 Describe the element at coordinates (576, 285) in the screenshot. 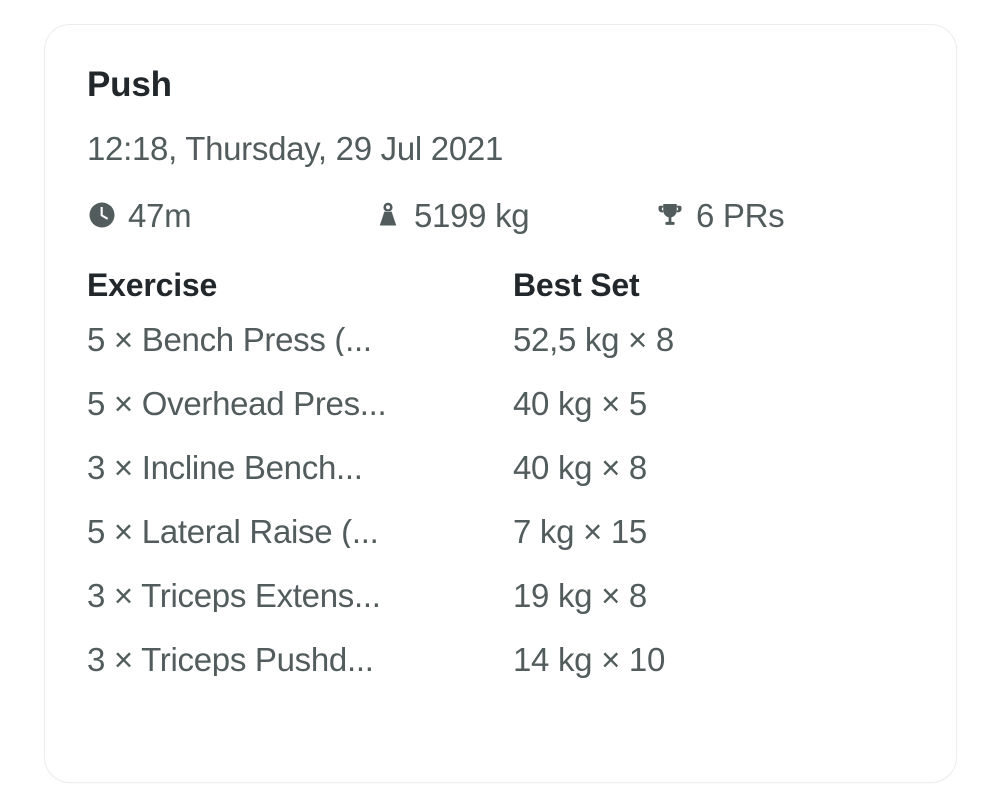

I see `column-header-best-set: Best Set` at that location.